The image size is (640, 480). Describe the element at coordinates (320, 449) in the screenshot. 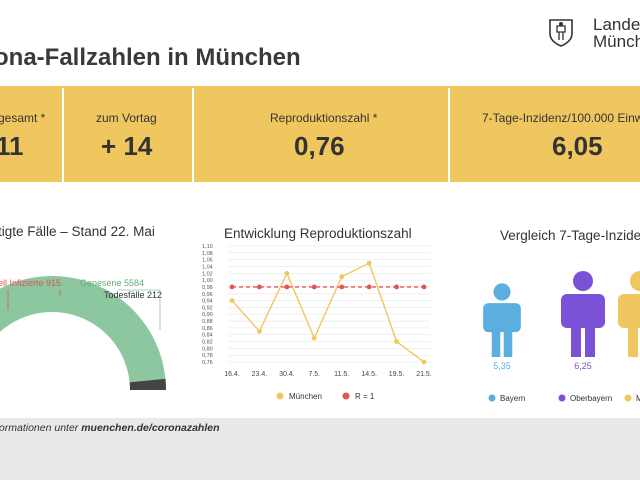

I see `footer-band` at that location.